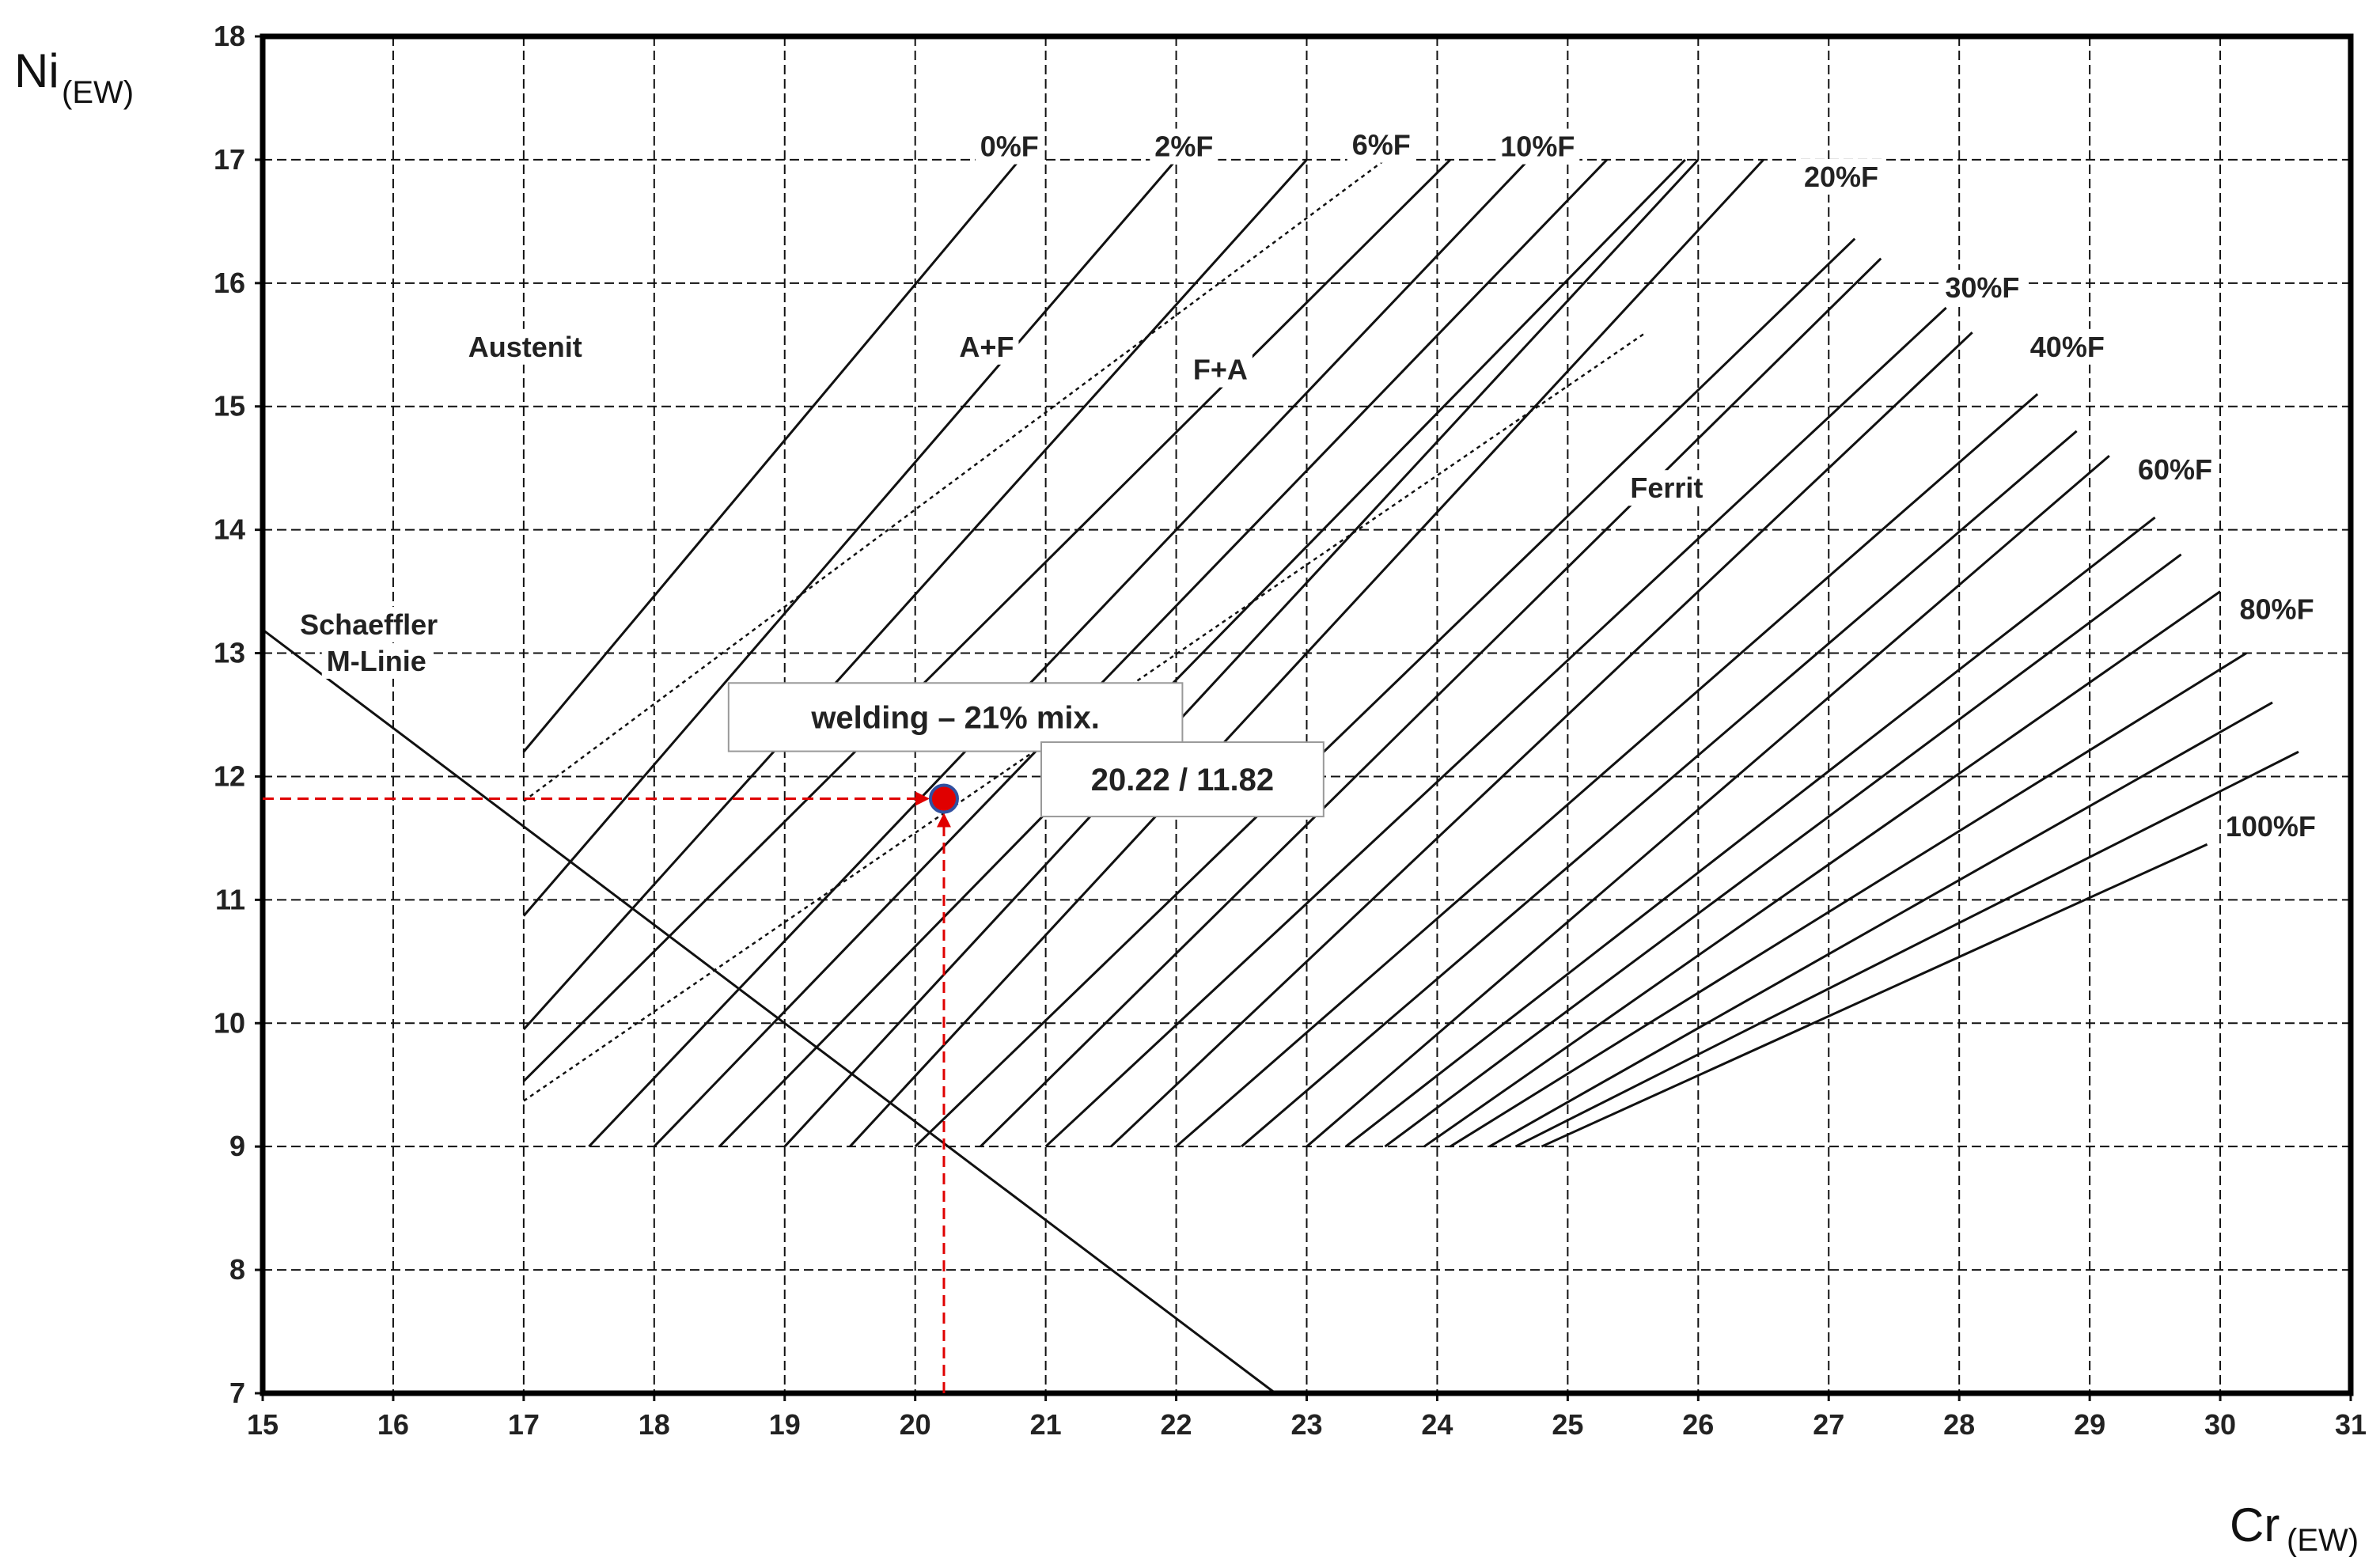  Describe the element at coordinates (229, 283) in the screenshot. I see `y-tick-label: 16` at that location.